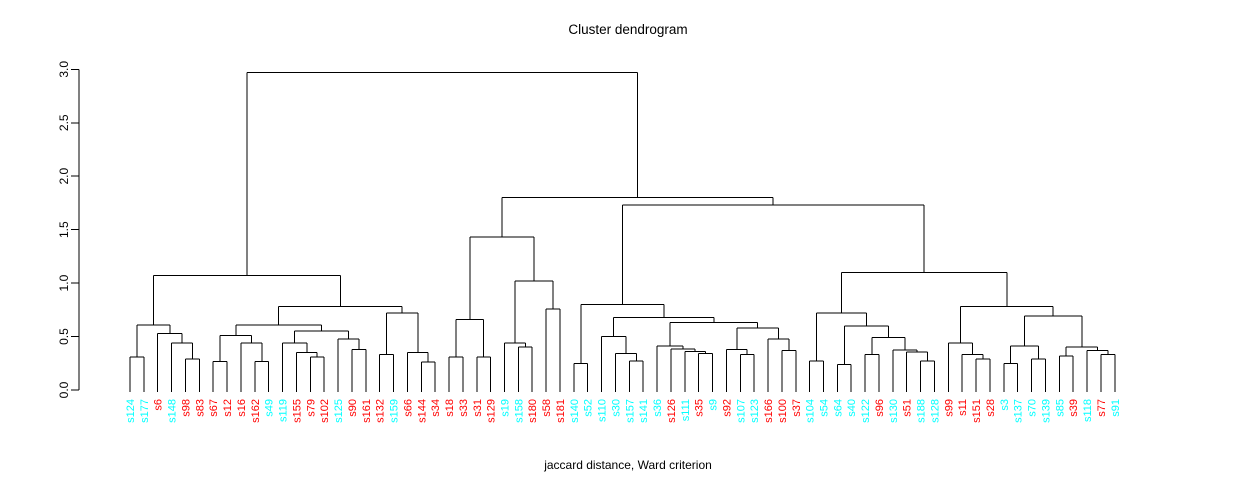  I want to click on leaf-label: s64, so click(838, 408).